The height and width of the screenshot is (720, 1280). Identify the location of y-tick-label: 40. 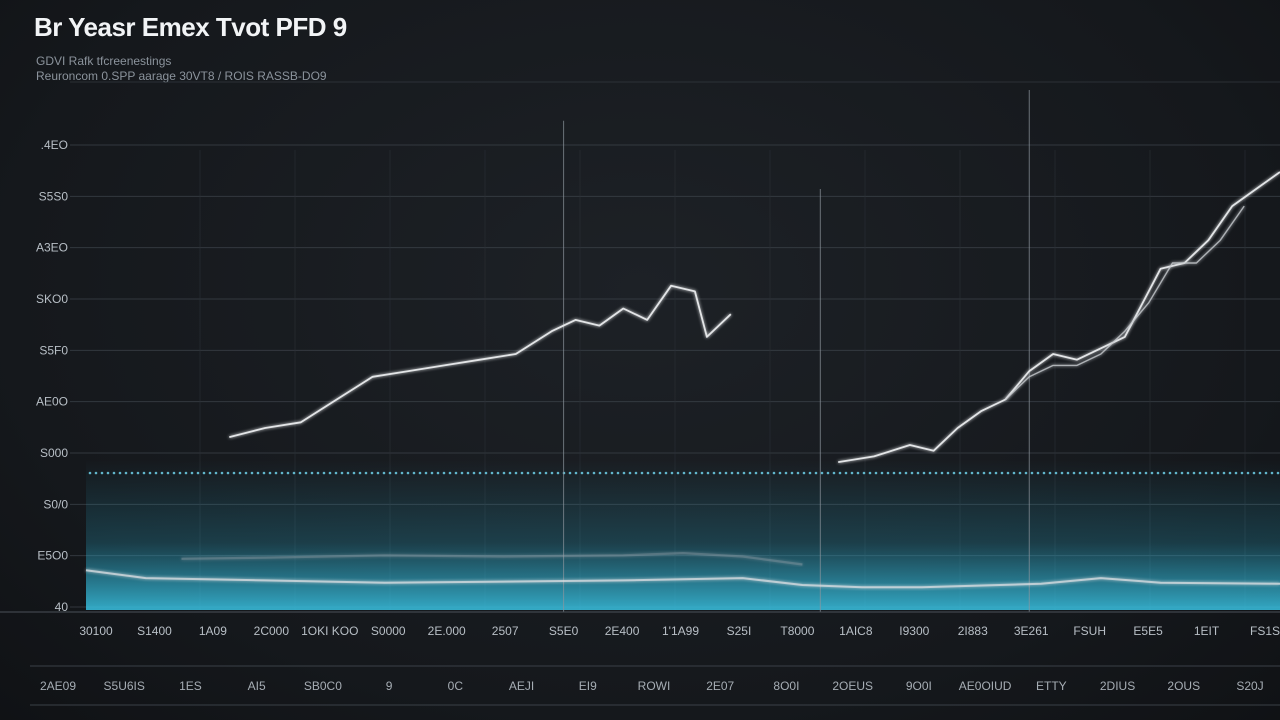
(62, 607).